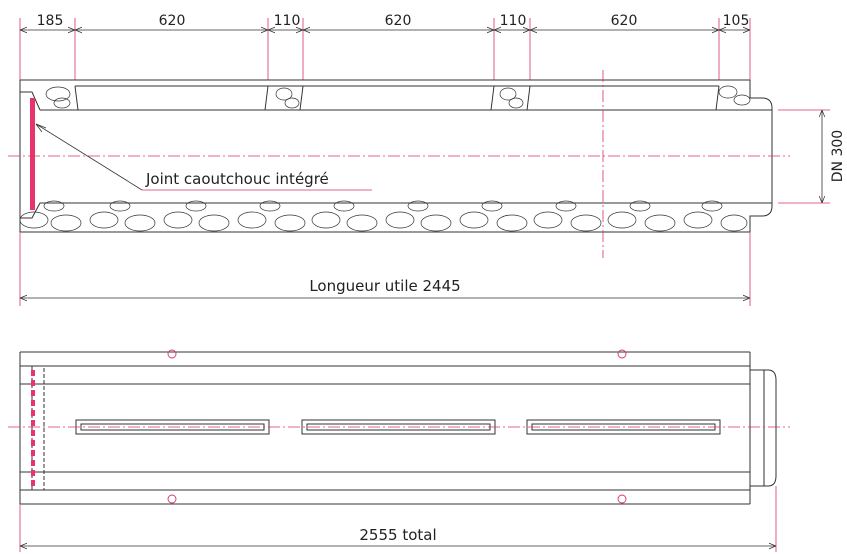 The height and width of the screenshot is (554, 847). I want to click on total-length-label: 2555 total, so click(397, 535).